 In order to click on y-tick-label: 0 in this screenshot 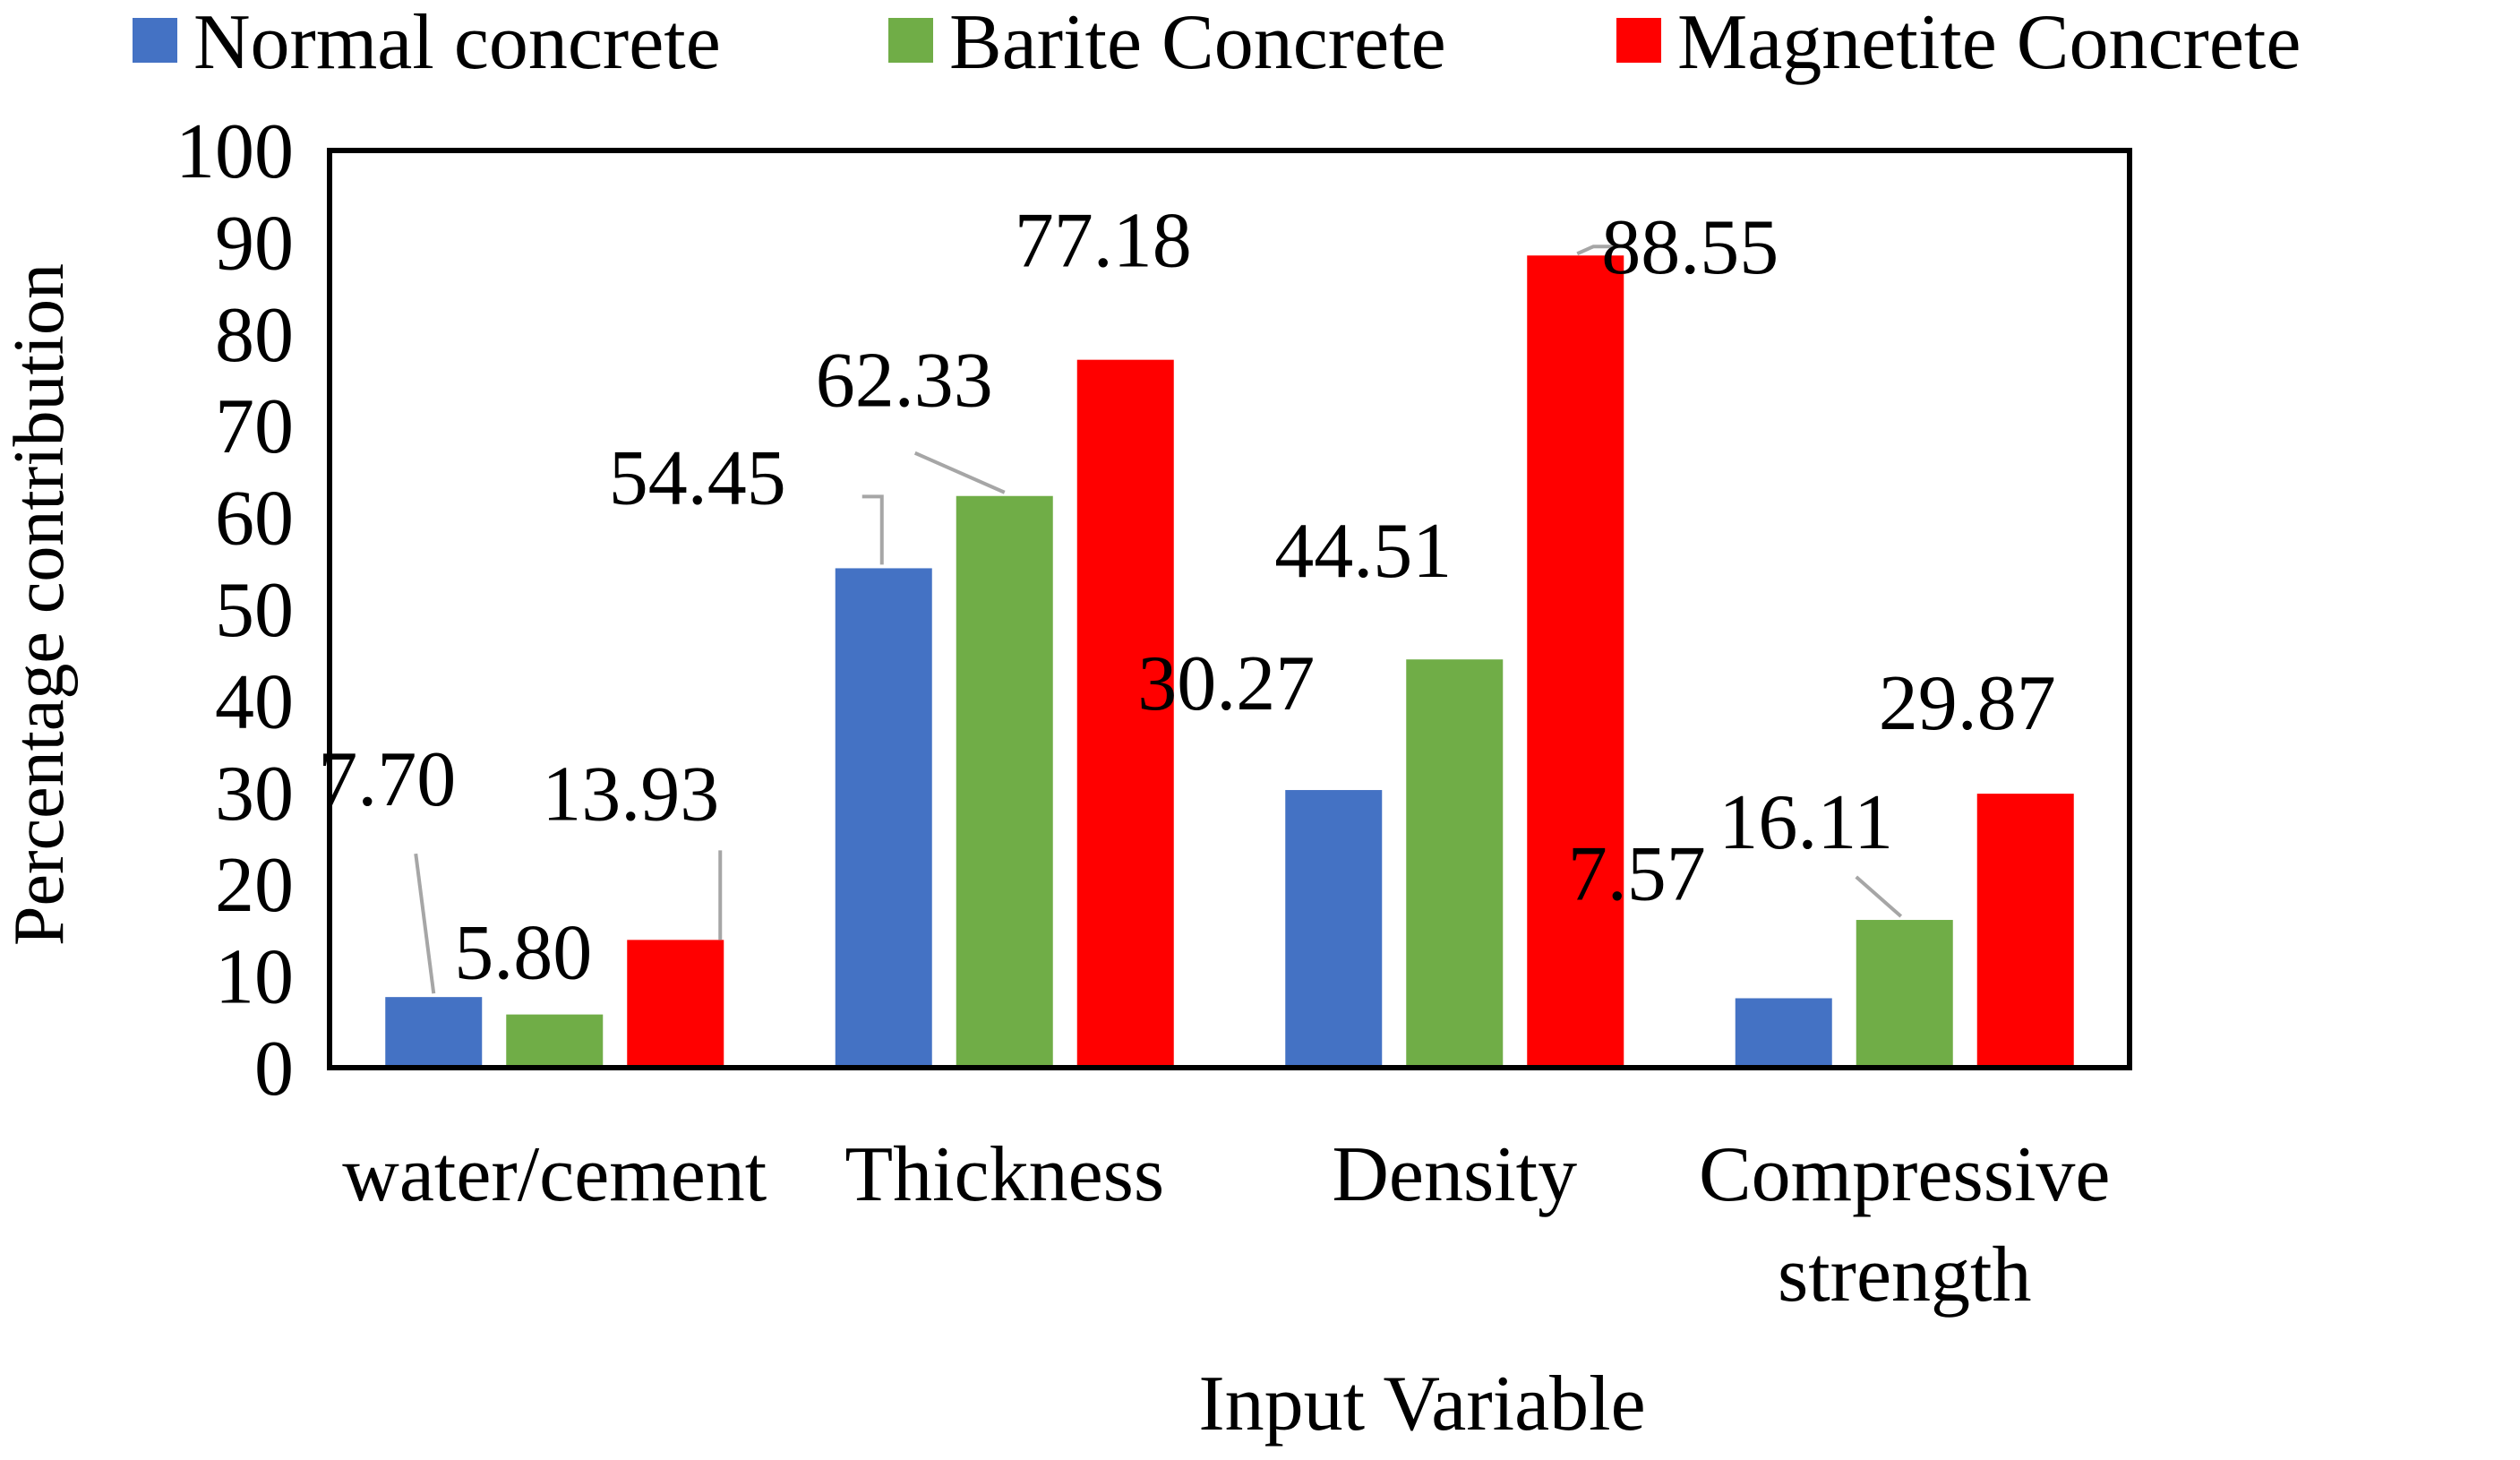, I will do `click(274, 1069)`.